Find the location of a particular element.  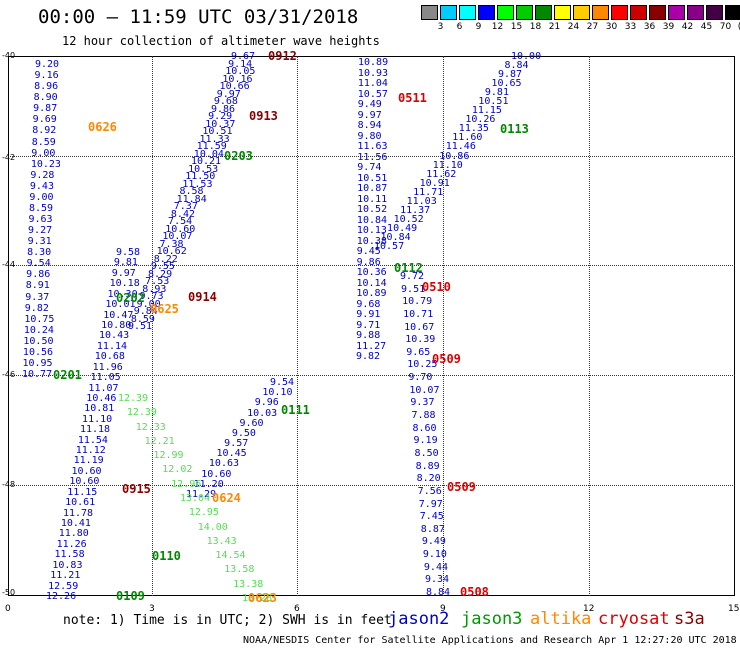

x-tick-label: 15 is located at coordinates (734, 609).